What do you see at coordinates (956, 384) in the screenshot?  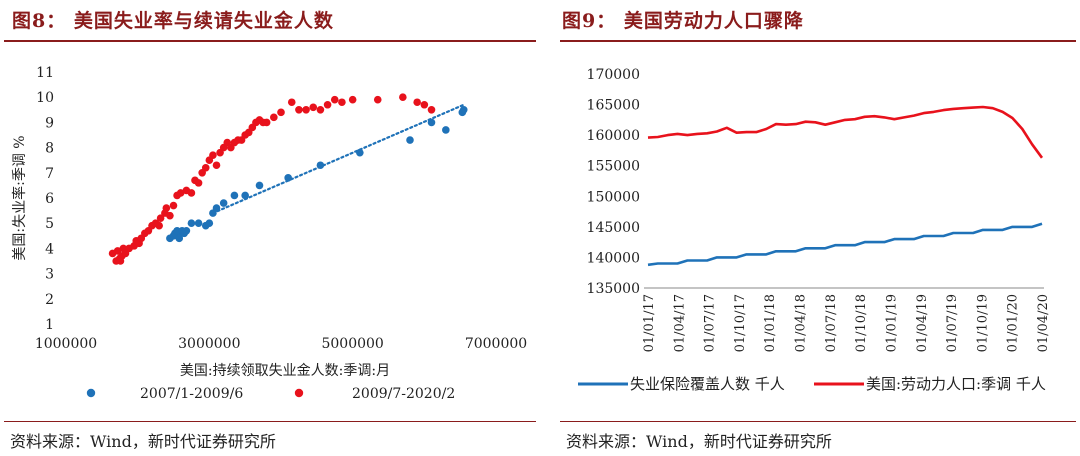 I see `legend-label-labor-force: 美国:劳动力人口:季调 千人` at bounding box center [956, 384].